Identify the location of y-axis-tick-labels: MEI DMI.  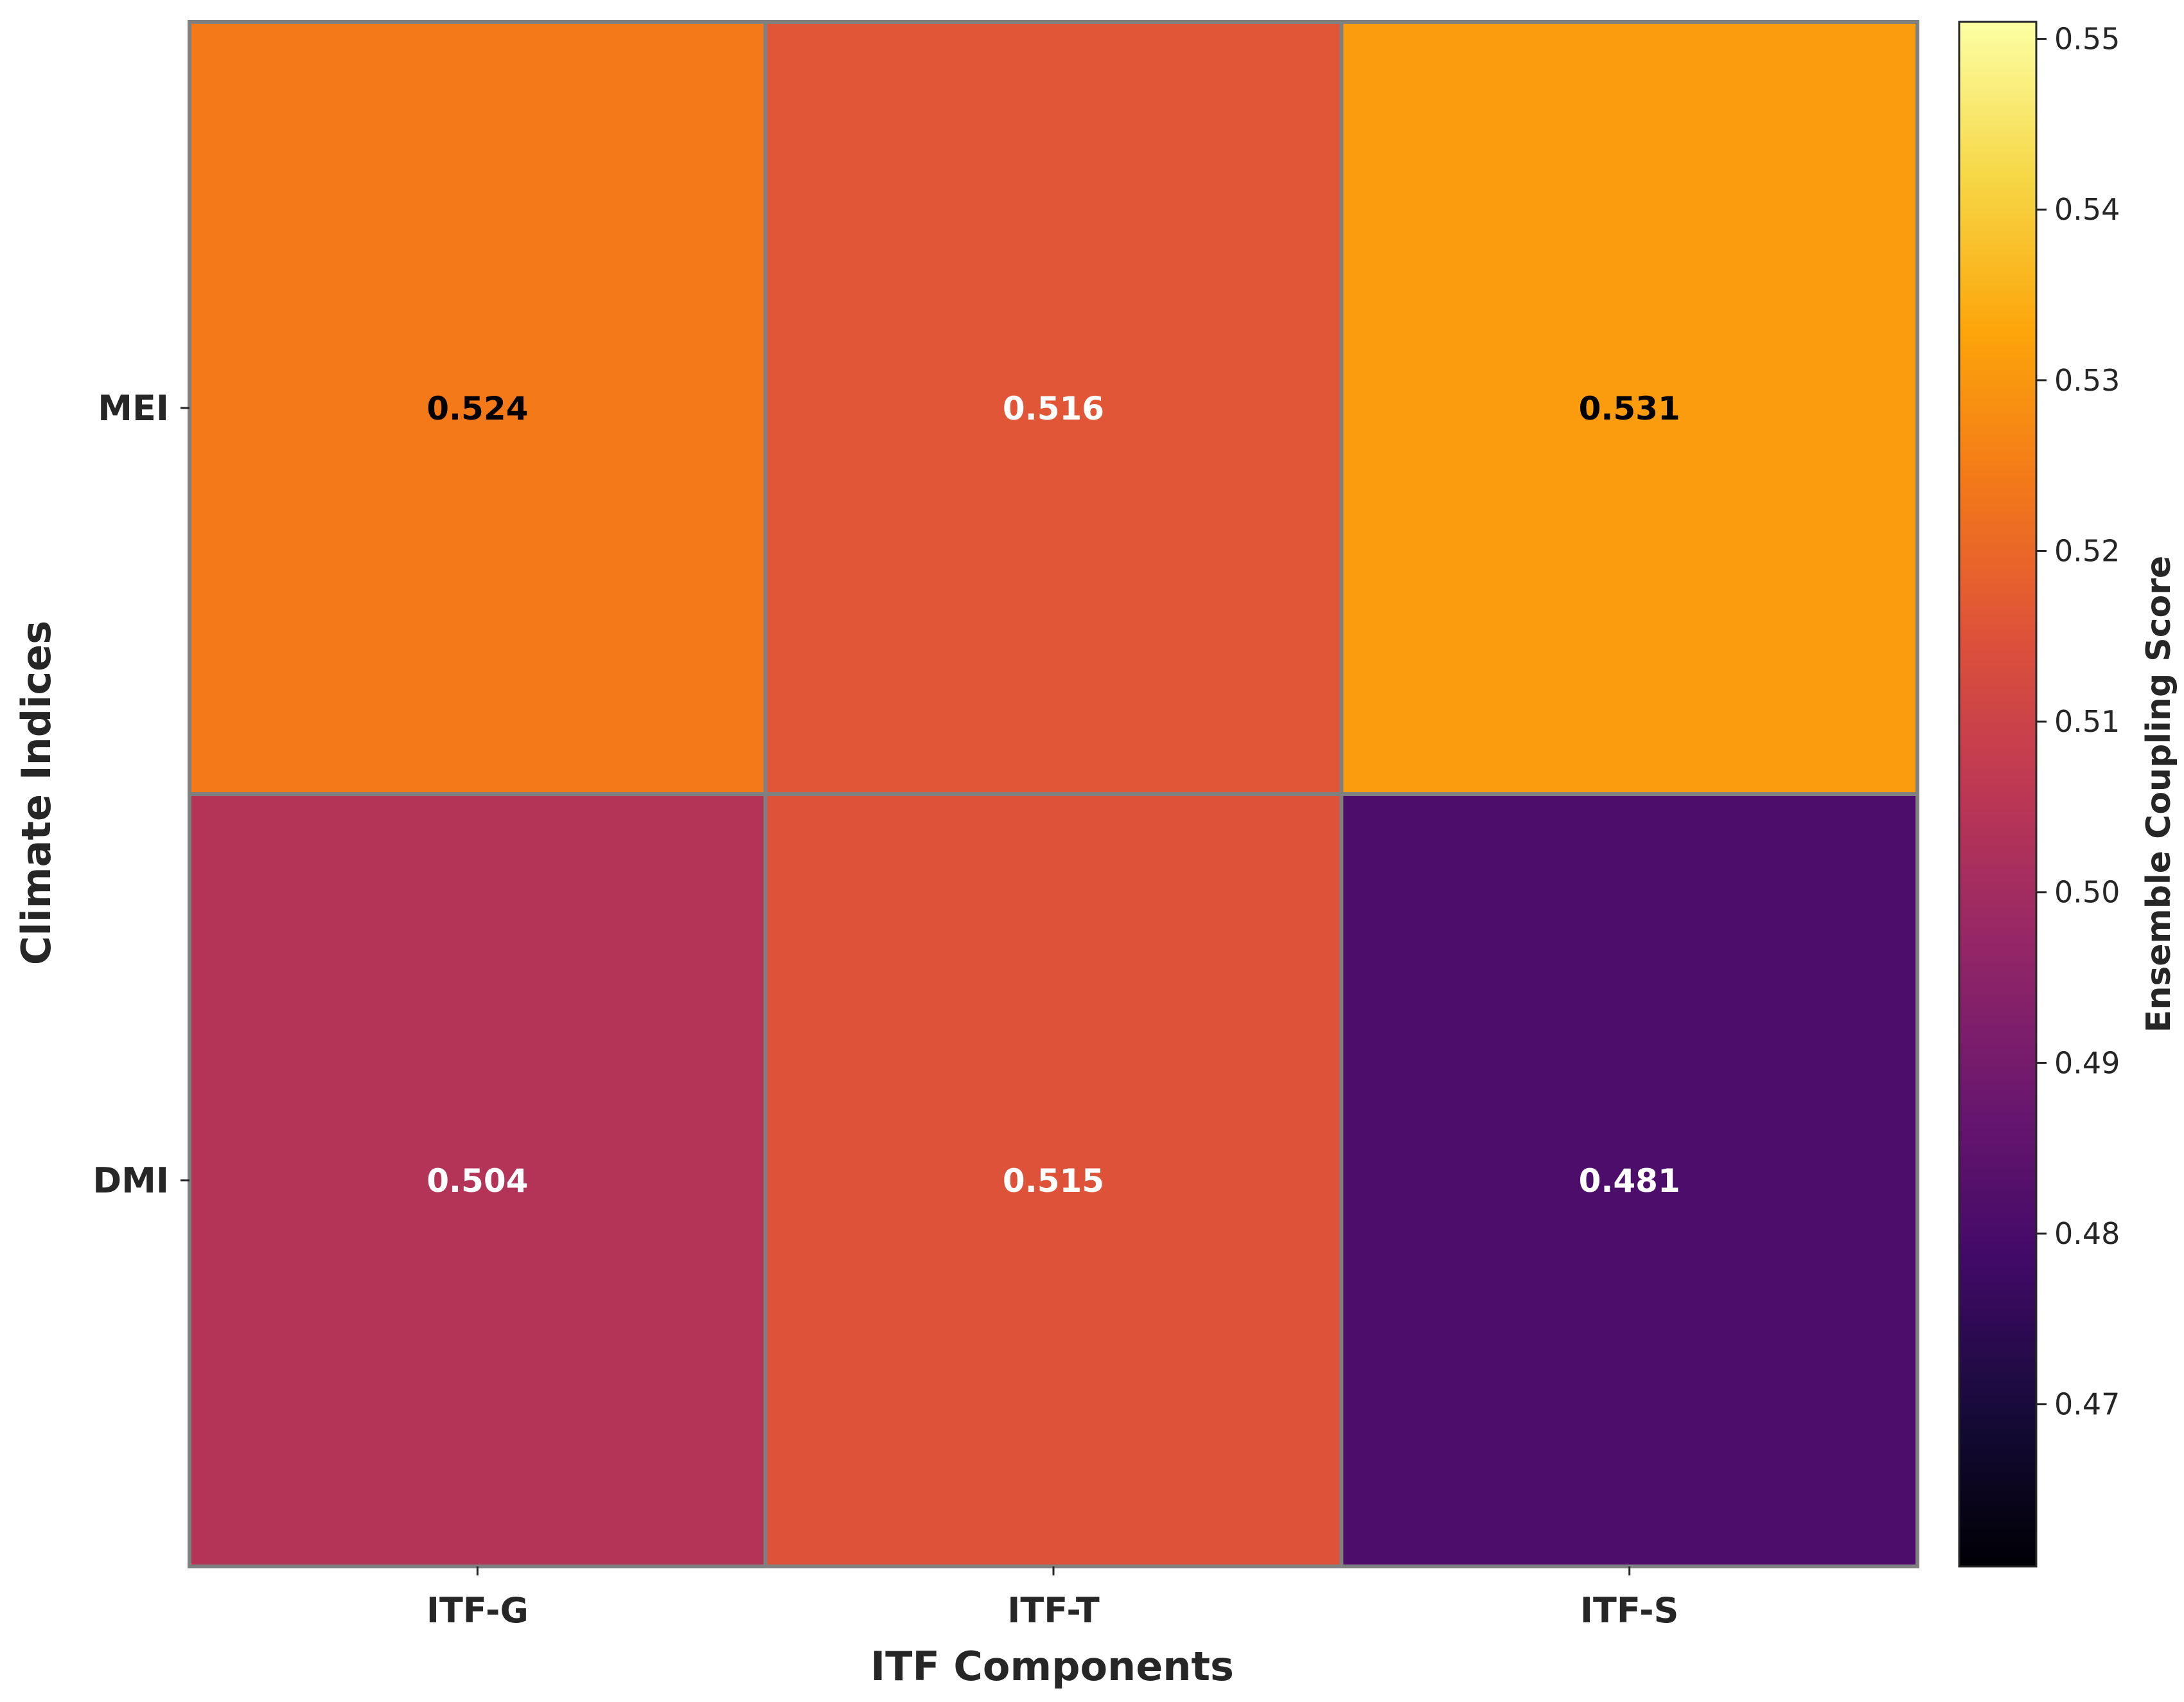
(140, 794).